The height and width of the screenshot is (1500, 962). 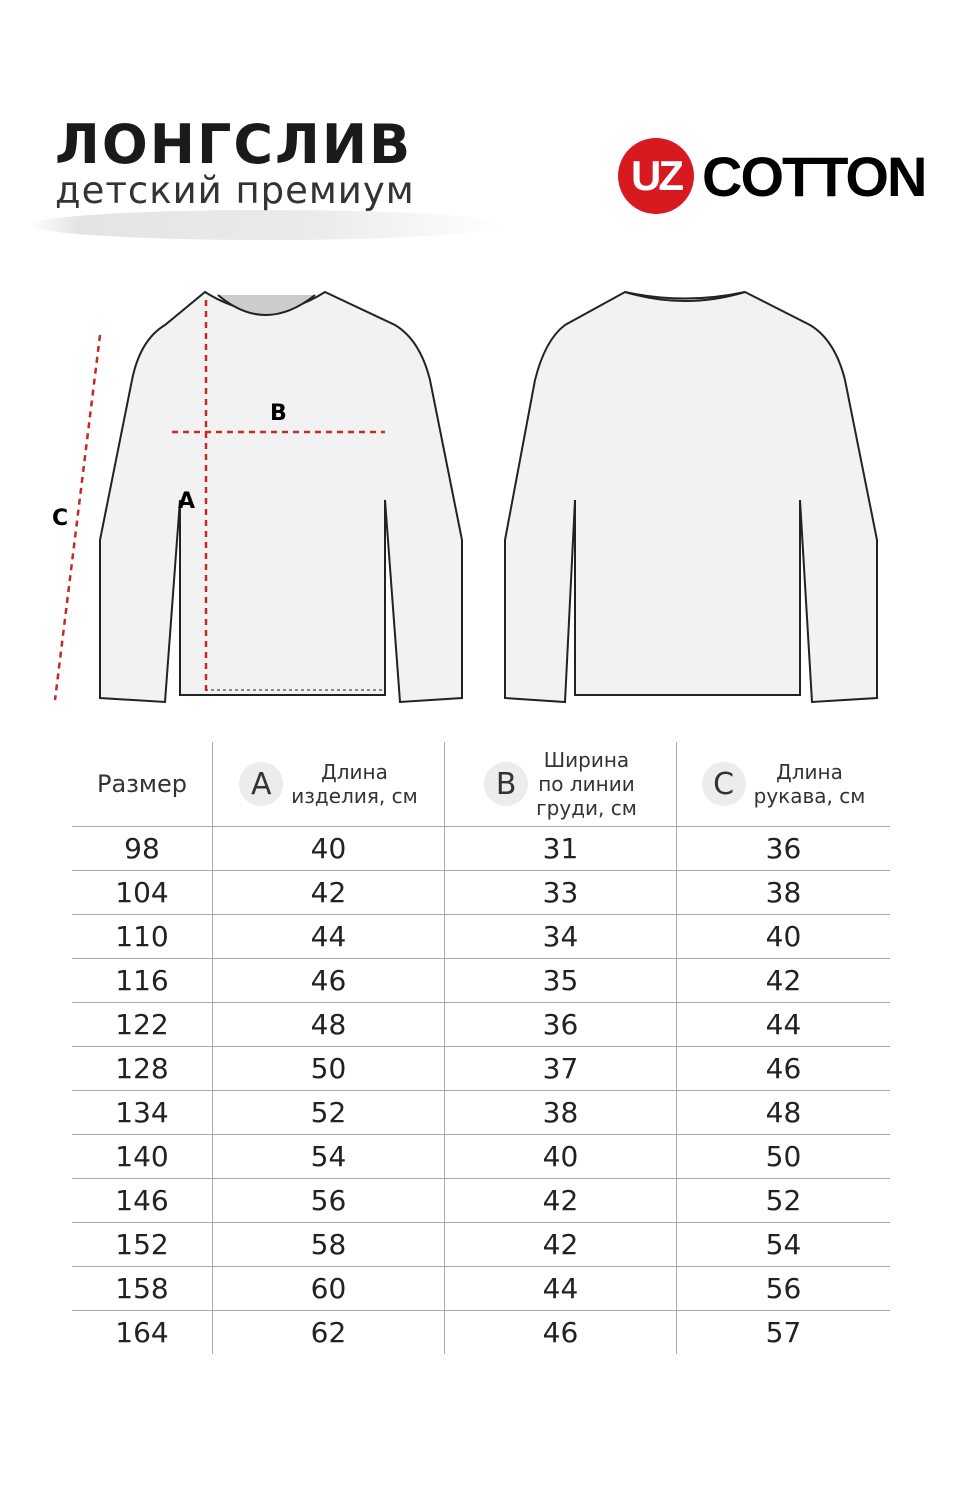 What do you see at coordinates (783, 936) in the screenshot?
I see `cell-sleeve-length: 40` at bounding box center [783, 936].